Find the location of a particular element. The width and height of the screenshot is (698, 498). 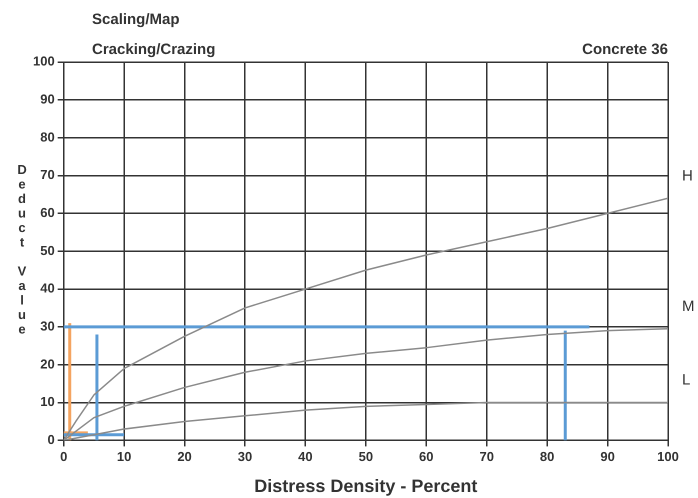

x-tick-label: 70 is located at coordinates (486, 456).